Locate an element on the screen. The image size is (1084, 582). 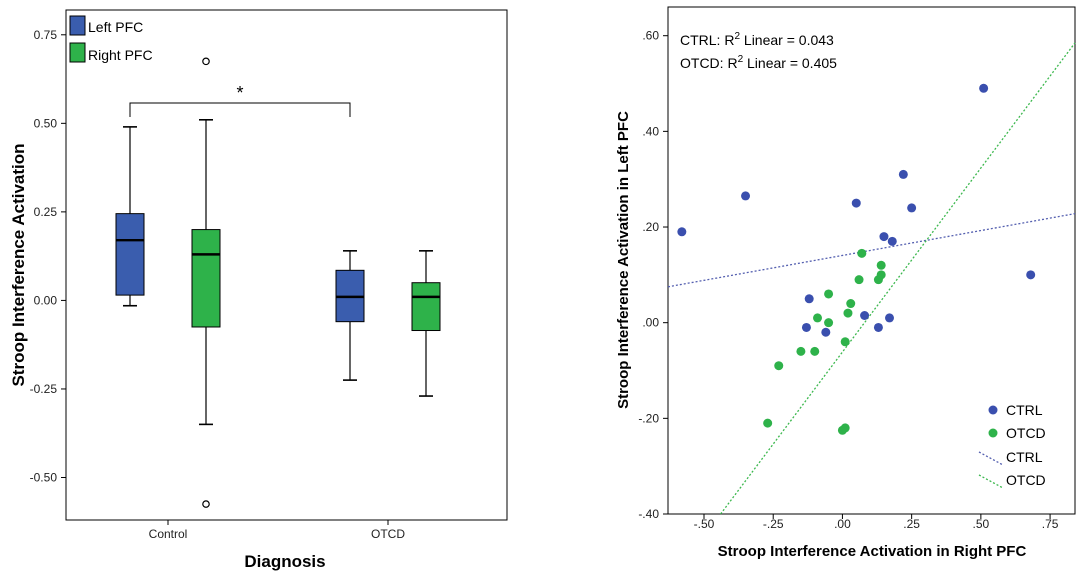
legend-label-ctrl-line: CTRL is located at coordinates (1024, 457).